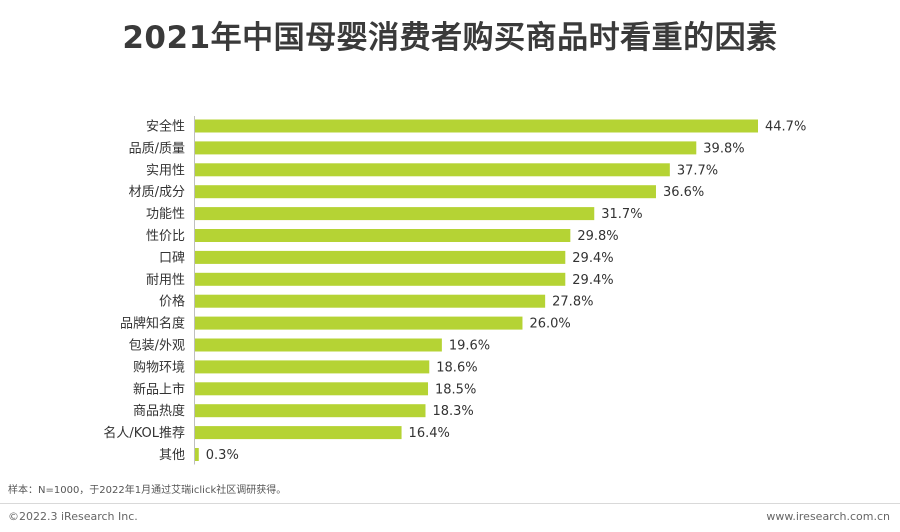 The width and height of the screenshot is (900, 532). I want to click on value-label: 18.6%, so click(456, 367).